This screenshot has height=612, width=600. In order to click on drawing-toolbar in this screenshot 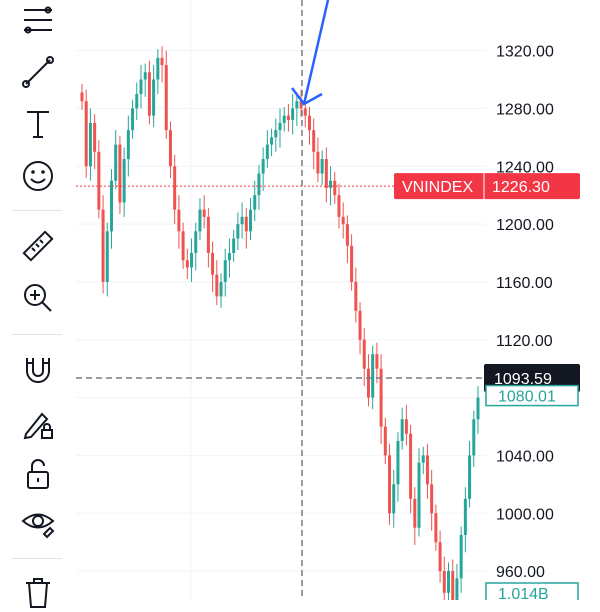, I will do `click(38, 304)`.